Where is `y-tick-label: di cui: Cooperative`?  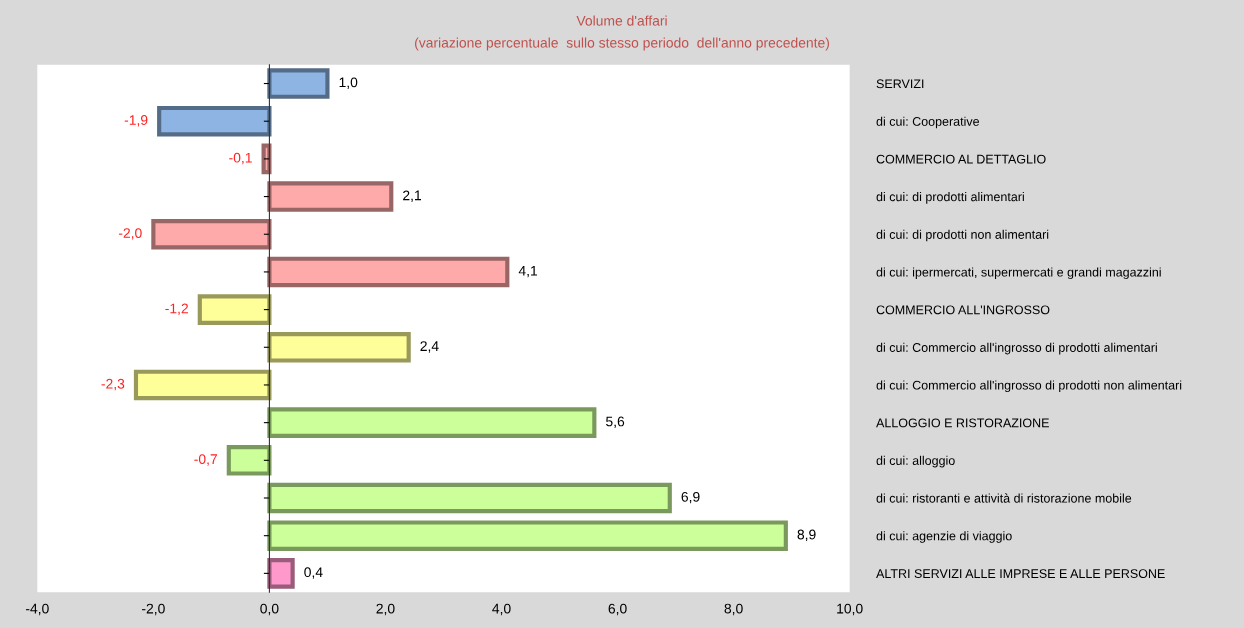 y-tick-label: di cui: Cooperative is located at coordinates (928, 122).